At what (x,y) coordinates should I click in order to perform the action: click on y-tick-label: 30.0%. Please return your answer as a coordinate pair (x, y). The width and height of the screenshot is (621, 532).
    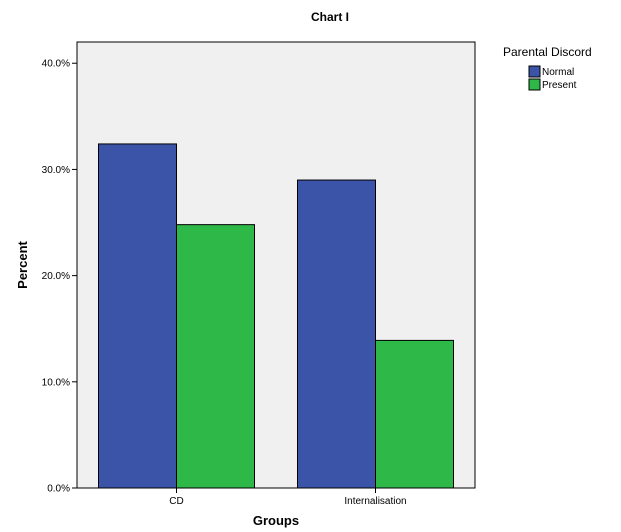
    Looking at the image, I should click on (56, 170).